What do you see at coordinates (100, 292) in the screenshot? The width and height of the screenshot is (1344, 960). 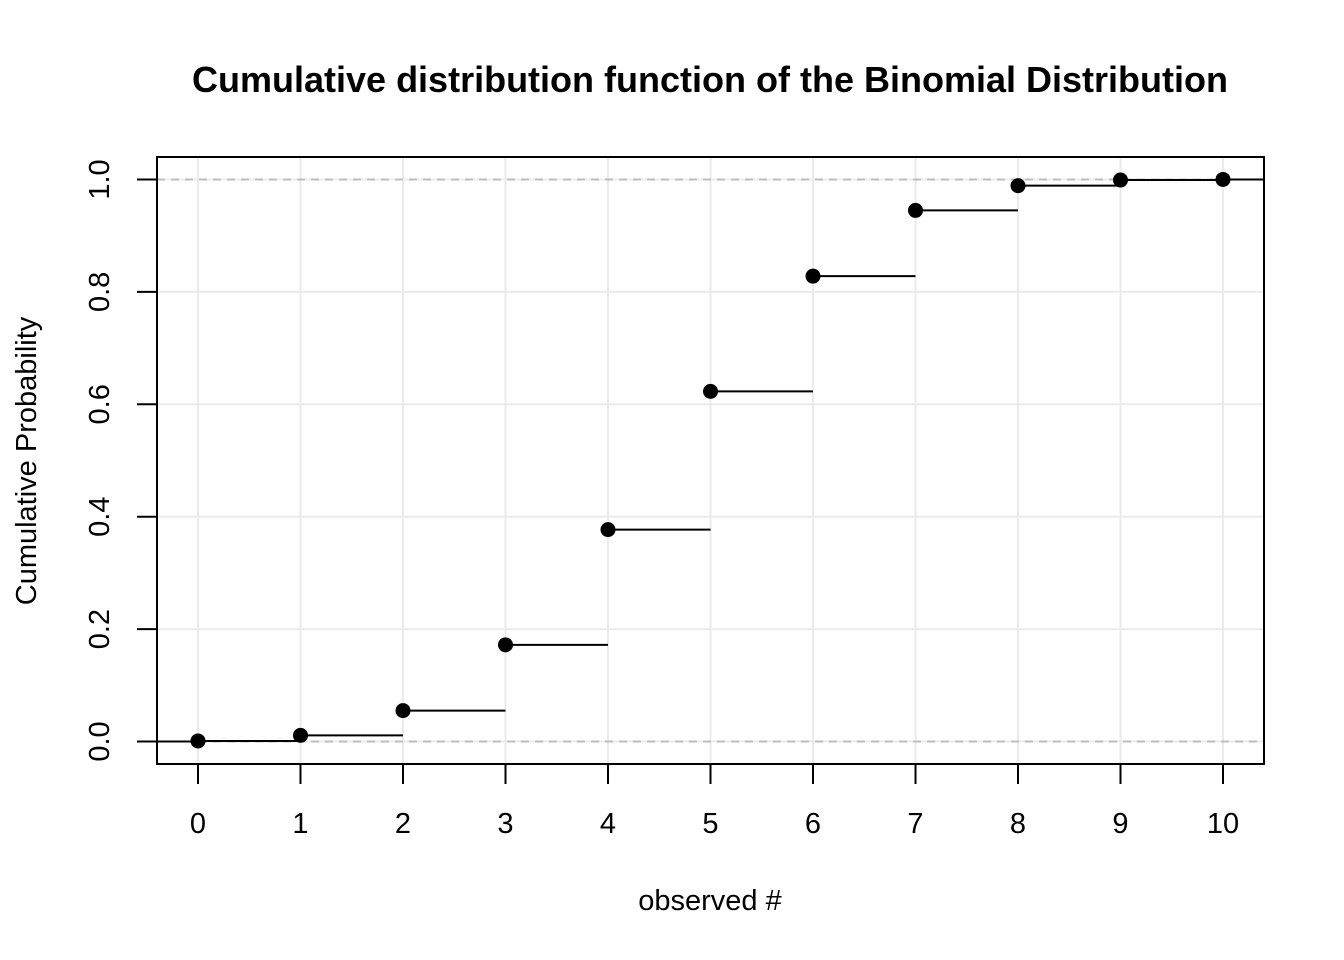 I see `y-tick-label: 0.8` at bounding box center [100, 292].